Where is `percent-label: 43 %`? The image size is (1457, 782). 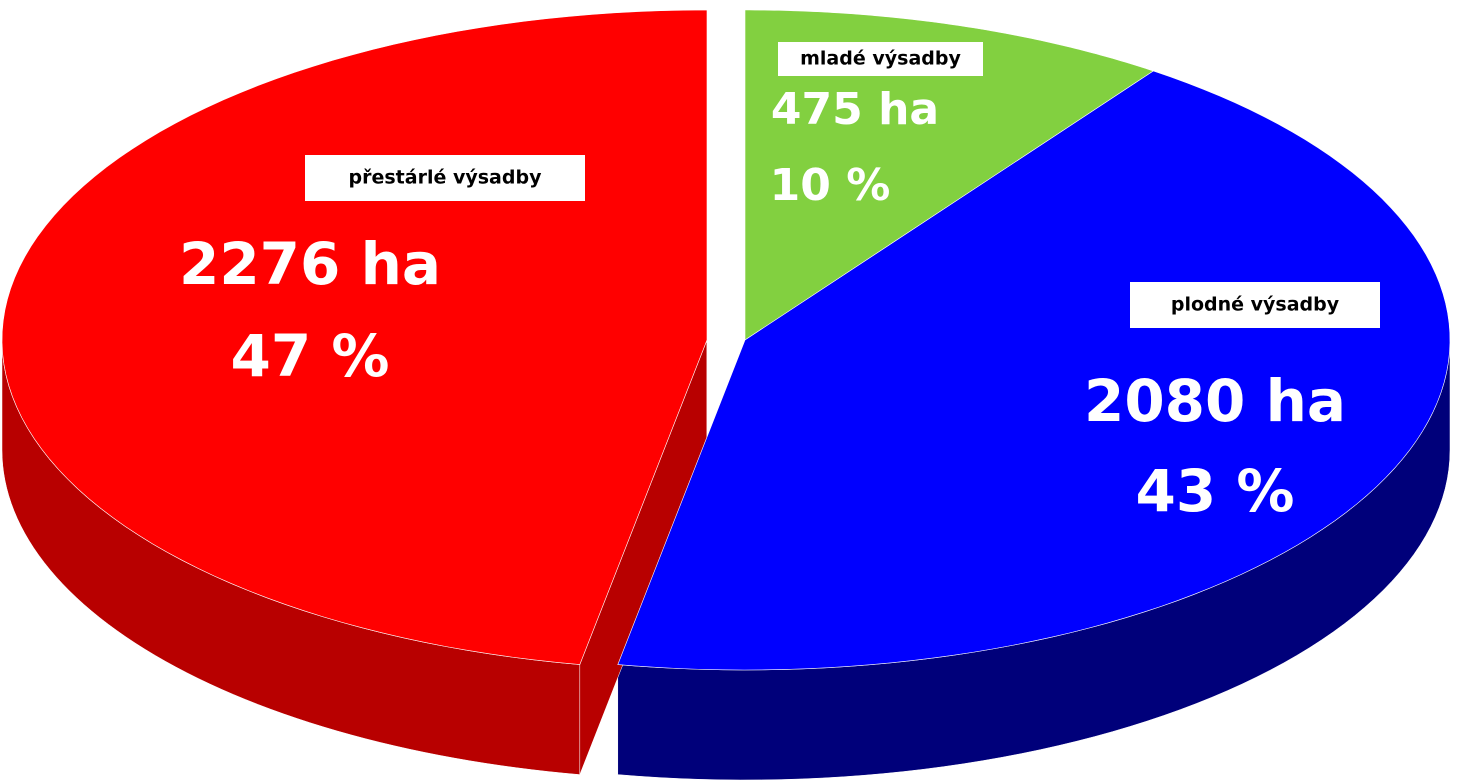 percent-label: 43 % is located at coordinates (1214, 491).